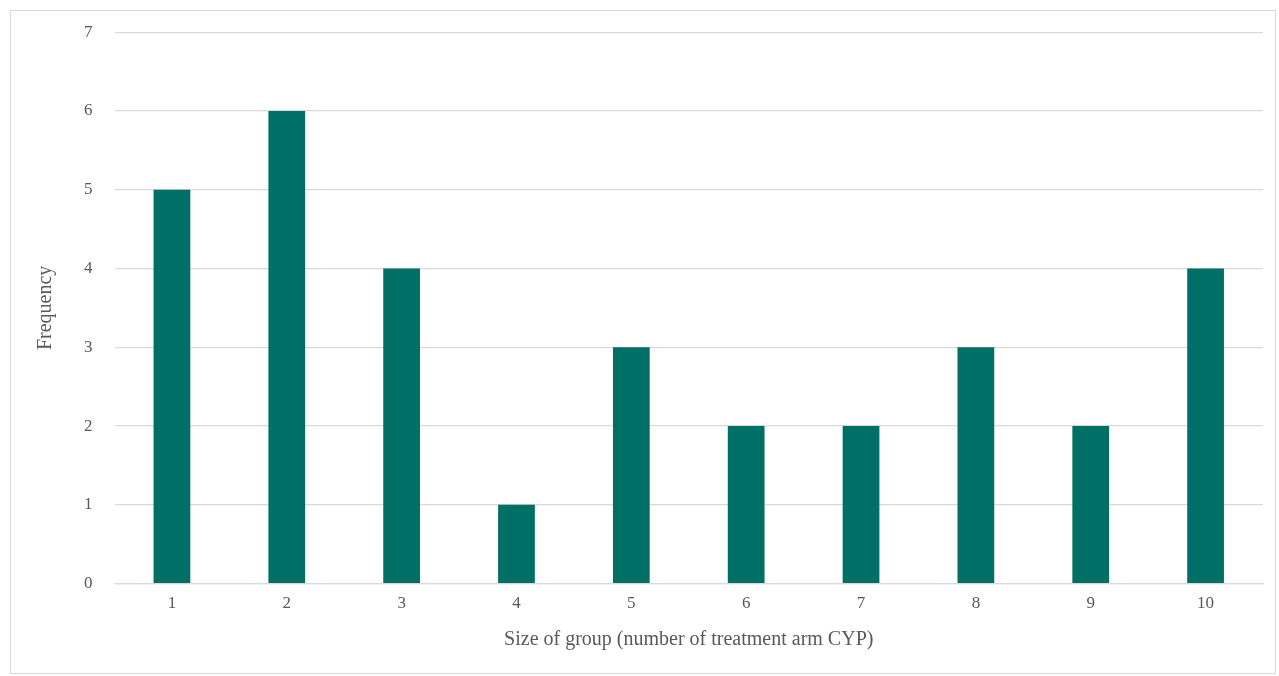 Image resolution: width=1279 pixels, height=676 pixels. What do you see at coordinates (287, 603) in the screenshot?
I see `x-tick-label: 2` at bounding box center [287, 603].